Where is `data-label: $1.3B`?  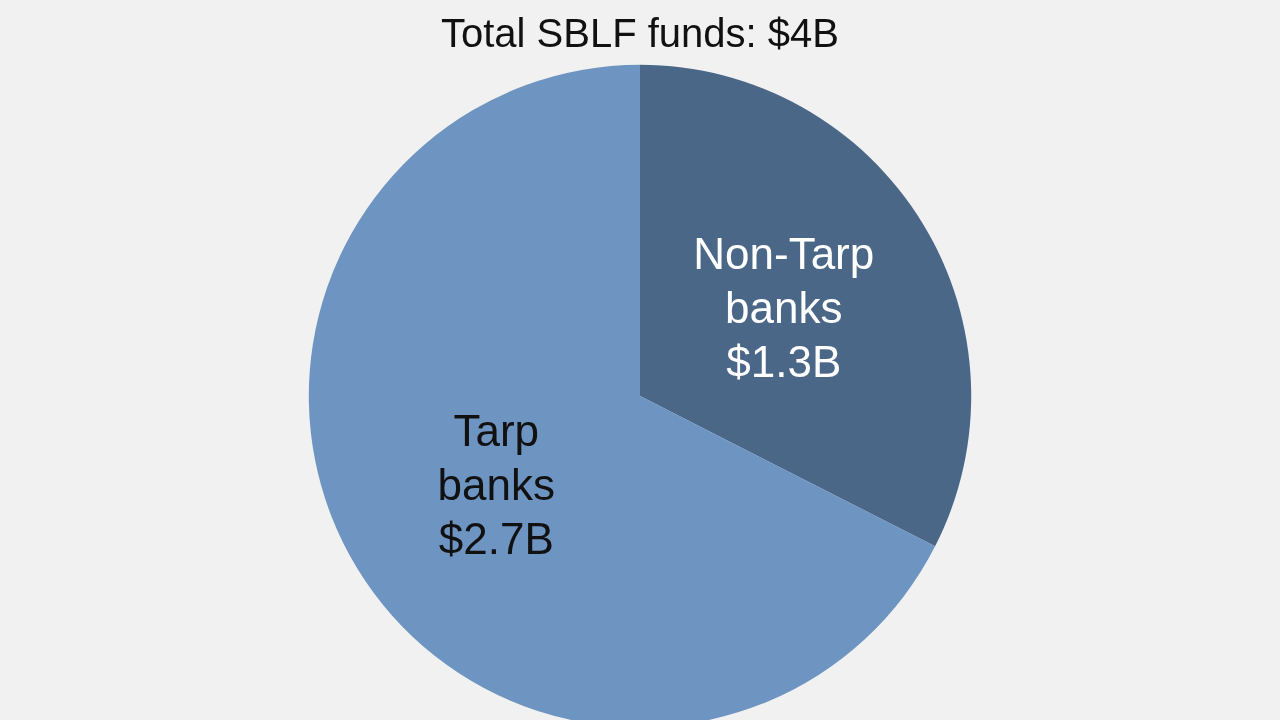 data-label: $1.3B is located at coordinates (784, 362).